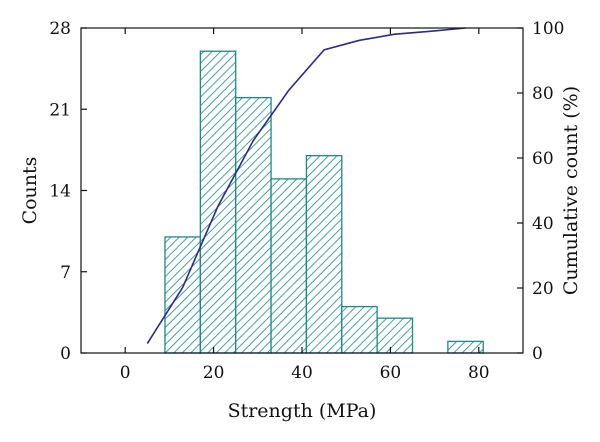  What do you see at coordinates (302, 411) in the screenshot?
I see `x-axis-title: Strength (MPa)` at bounding box center [302, 411].